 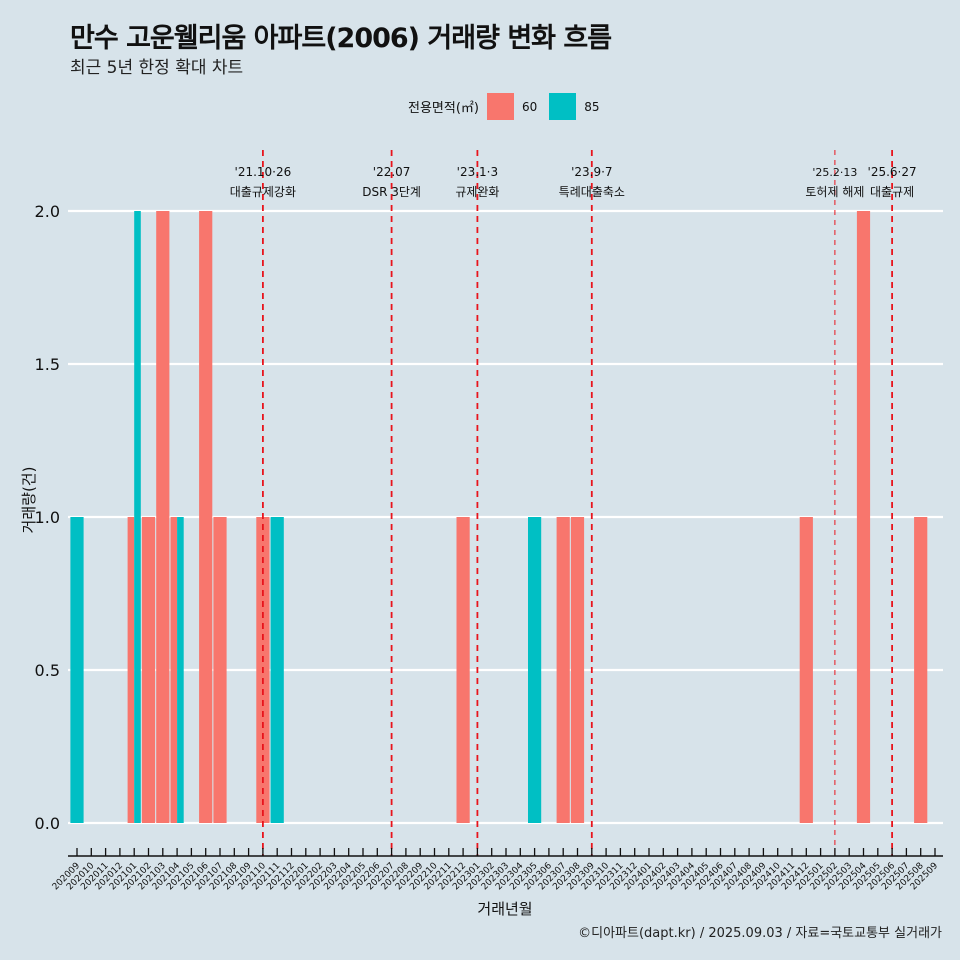 I want to click on x-axis-title: 거래년월, so click(x=504, y=909).